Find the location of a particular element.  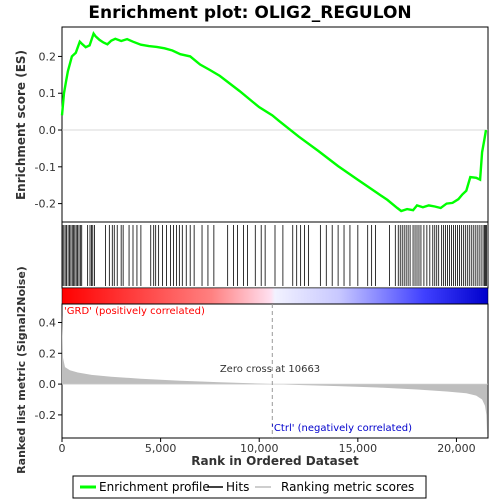

x-axis-ticks: 0 5,000 10,000 15,000 20,000 is located at coordinates (267, 446).